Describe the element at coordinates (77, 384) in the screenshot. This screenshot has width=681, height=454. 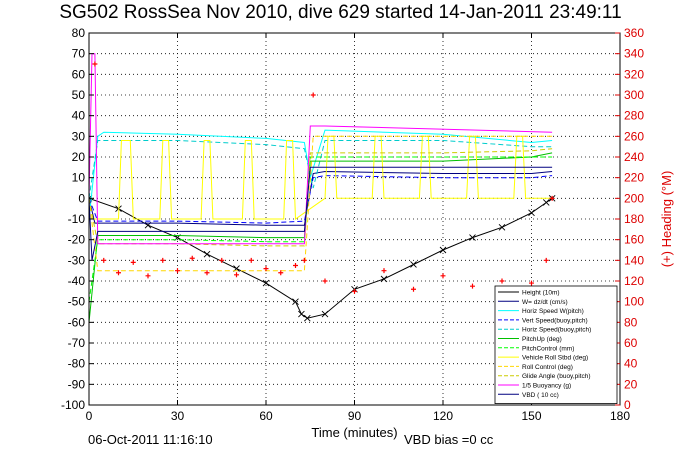
I see `y-tick-label: -90` at that location.